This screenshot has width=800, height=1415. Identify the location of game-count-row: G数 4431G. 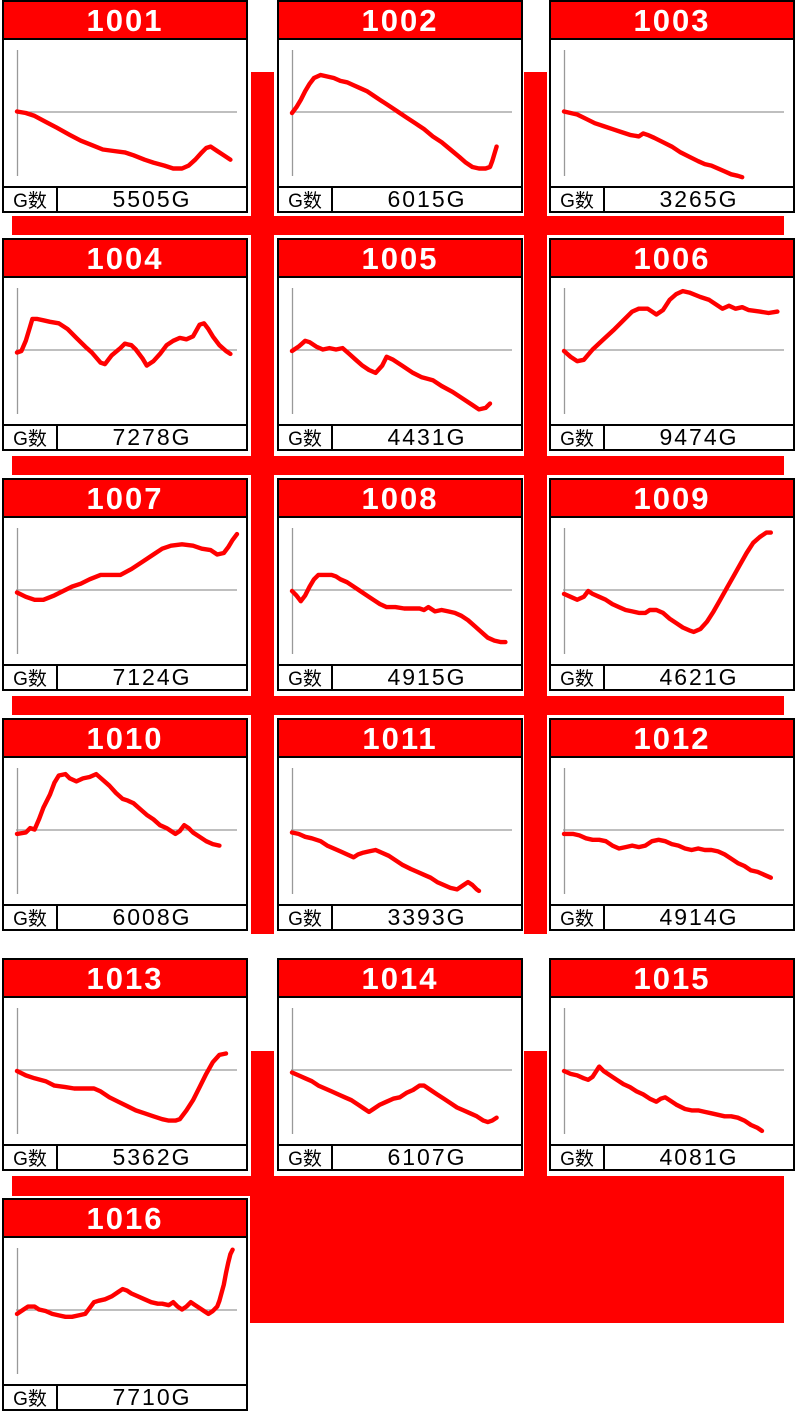
(400, 437).